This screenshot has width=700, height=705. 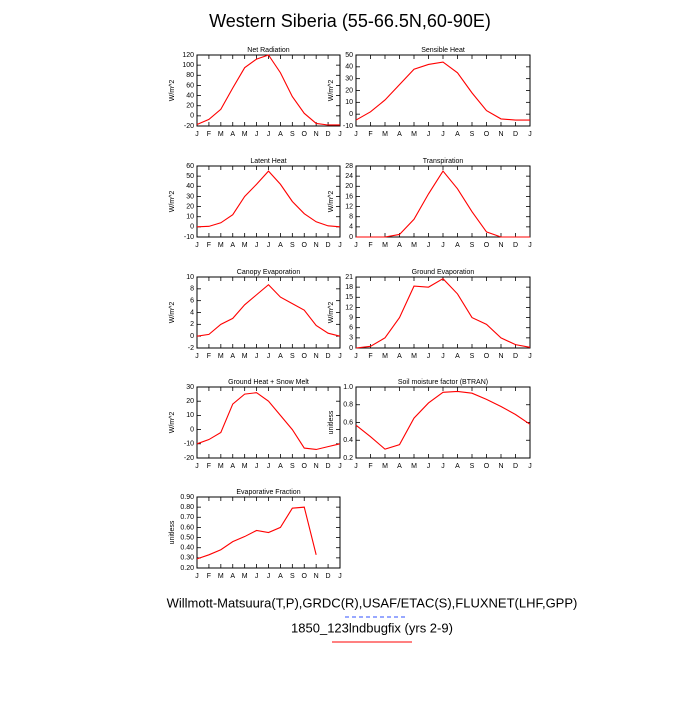 I want to click on panel-title: Ground Evaporation, so click(x=443, y=272).